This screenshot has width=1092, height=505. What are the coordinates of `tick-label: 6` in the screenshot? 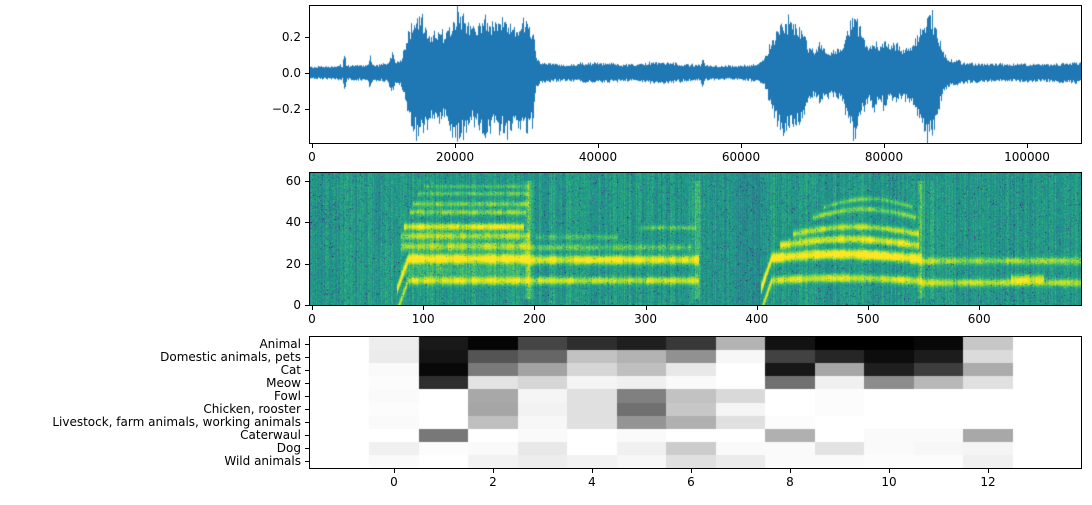 It's located at (691, 482).